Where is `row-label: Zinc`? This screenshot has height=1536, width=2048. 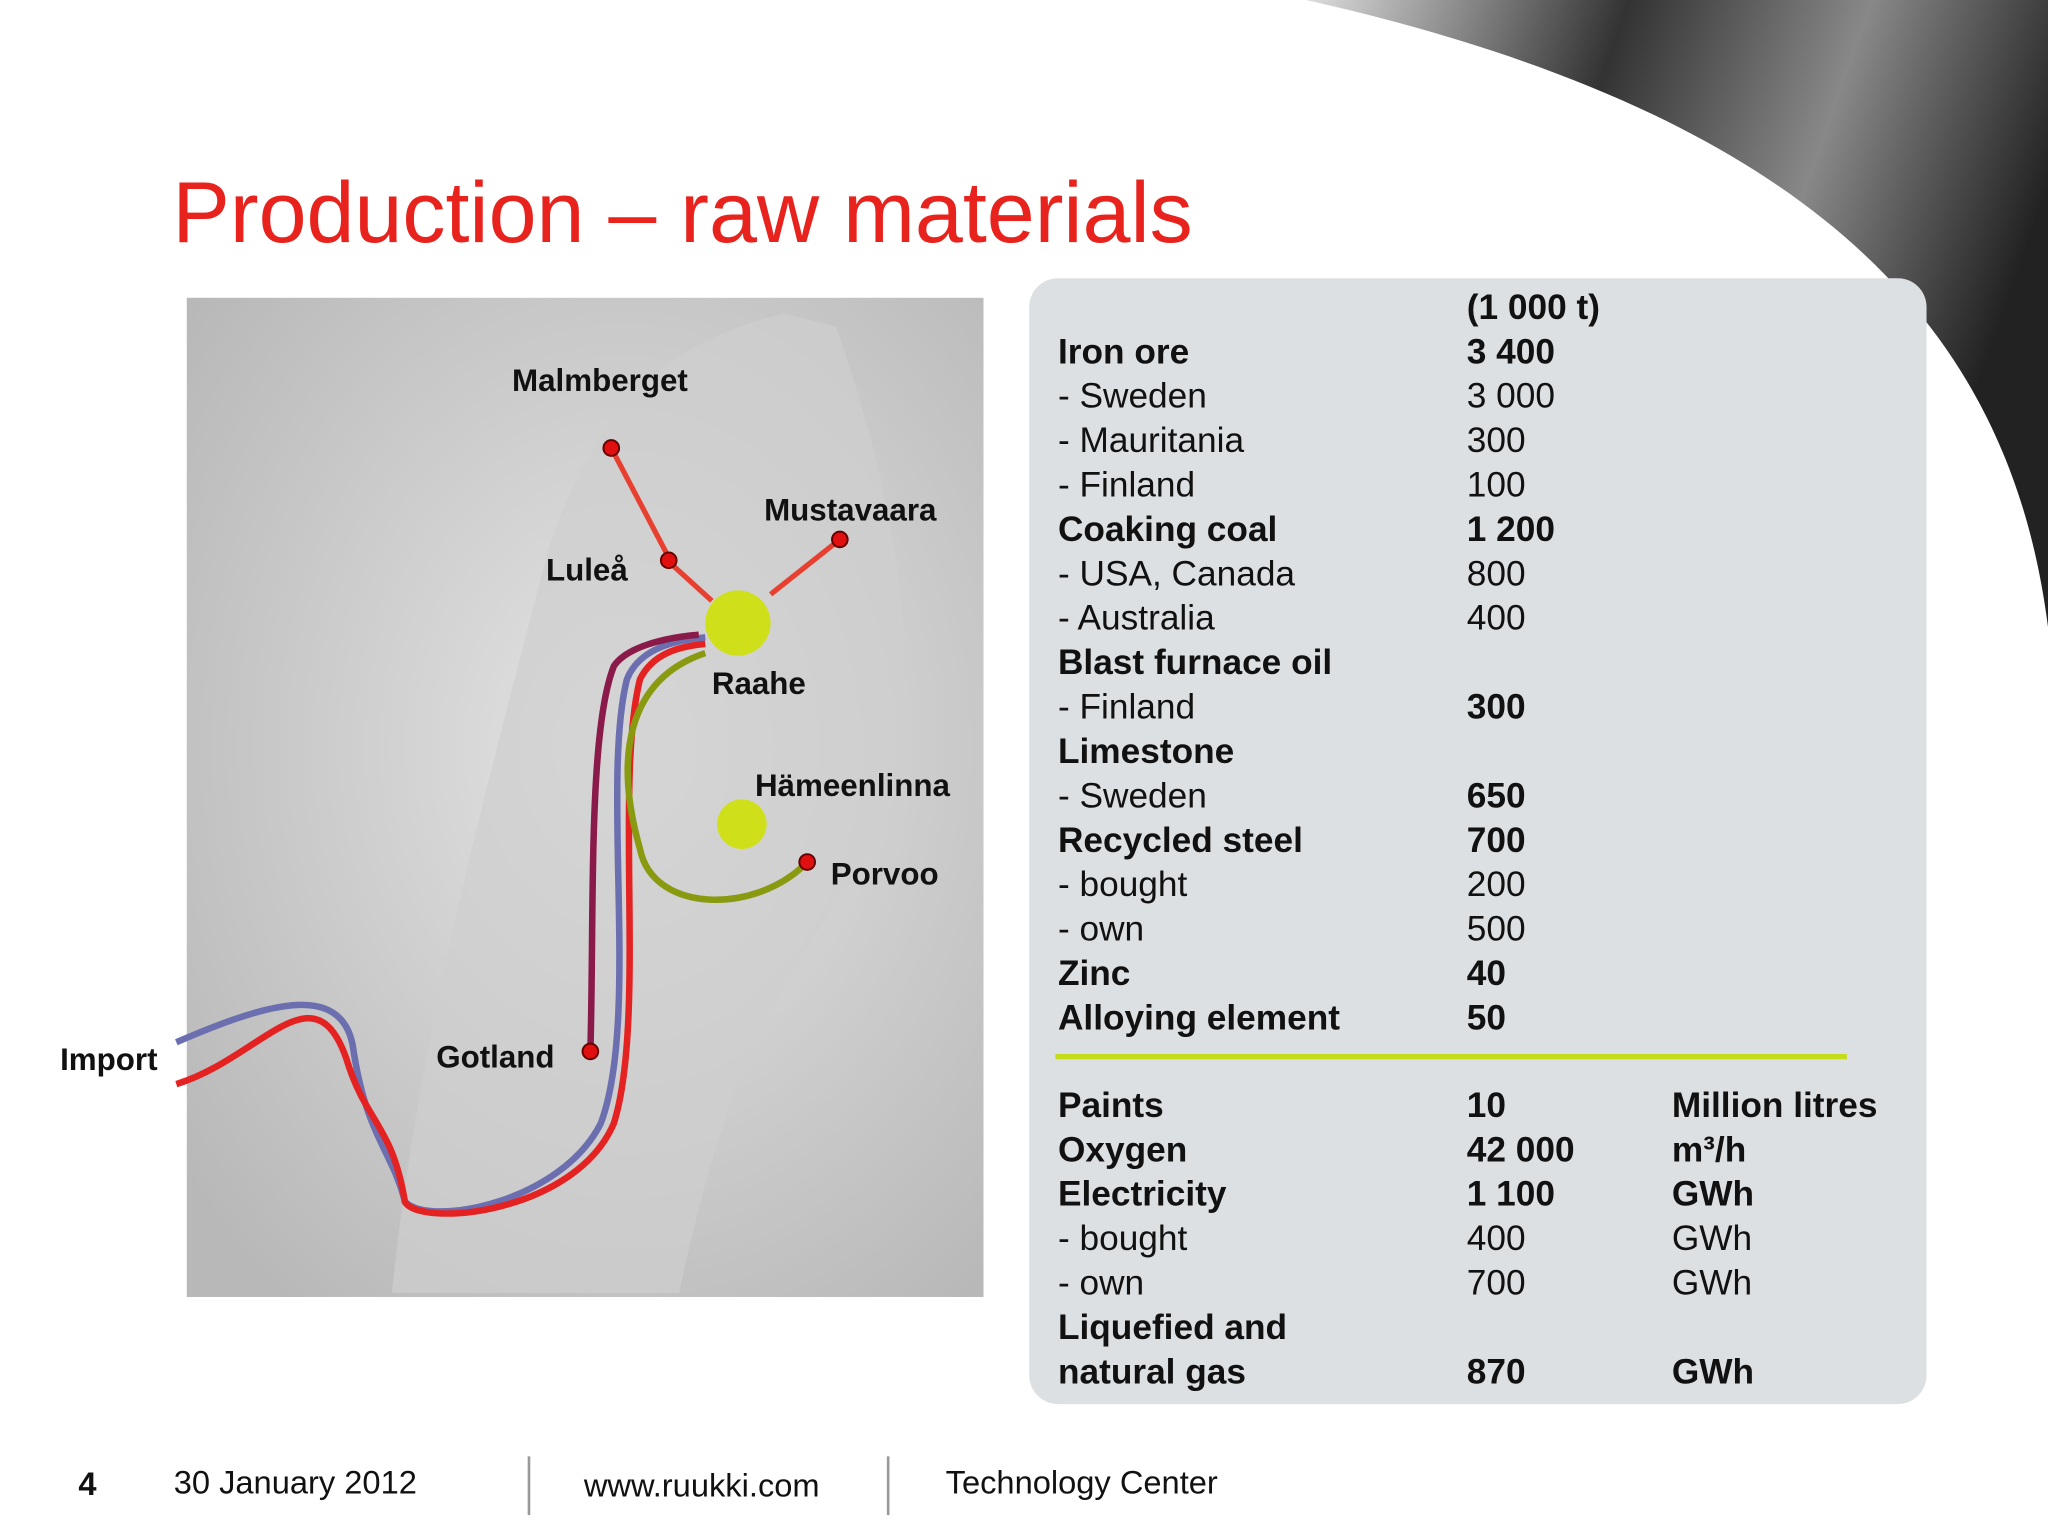
row-label: Zinc is located at coordinates (1094, 973).